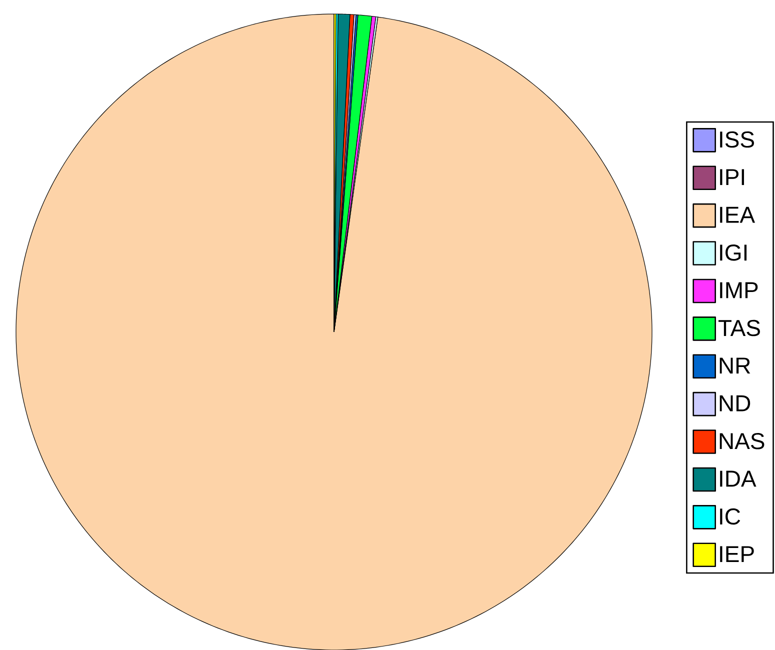 Image resolution: width=775 pixels, height=650 pixels. I want to click on legend-label: IDA, so click(738, 478).